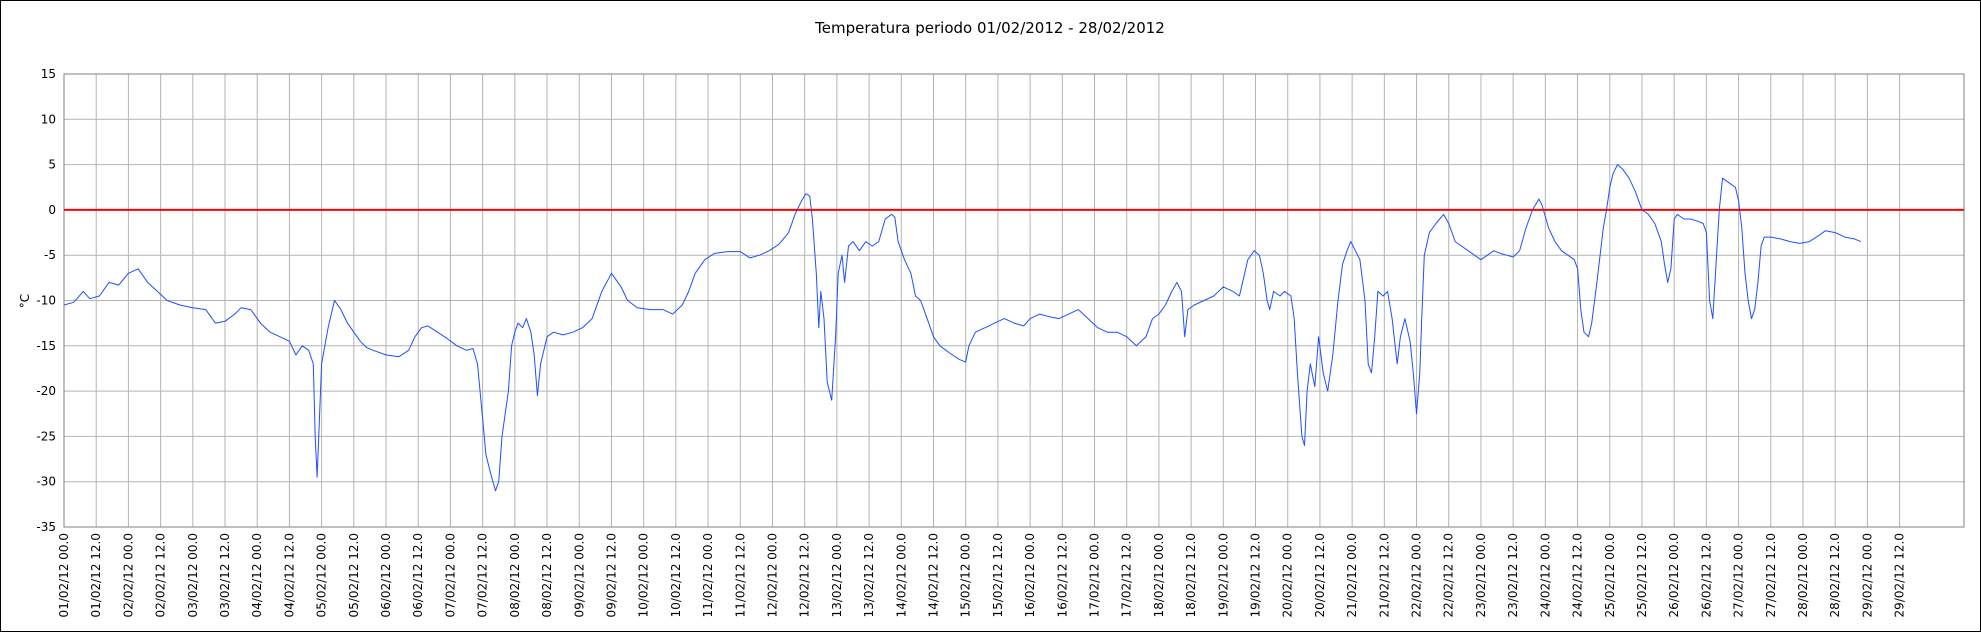  I want to click on x-tick-label: 20/02/12 12.0, so click(1320, 575).